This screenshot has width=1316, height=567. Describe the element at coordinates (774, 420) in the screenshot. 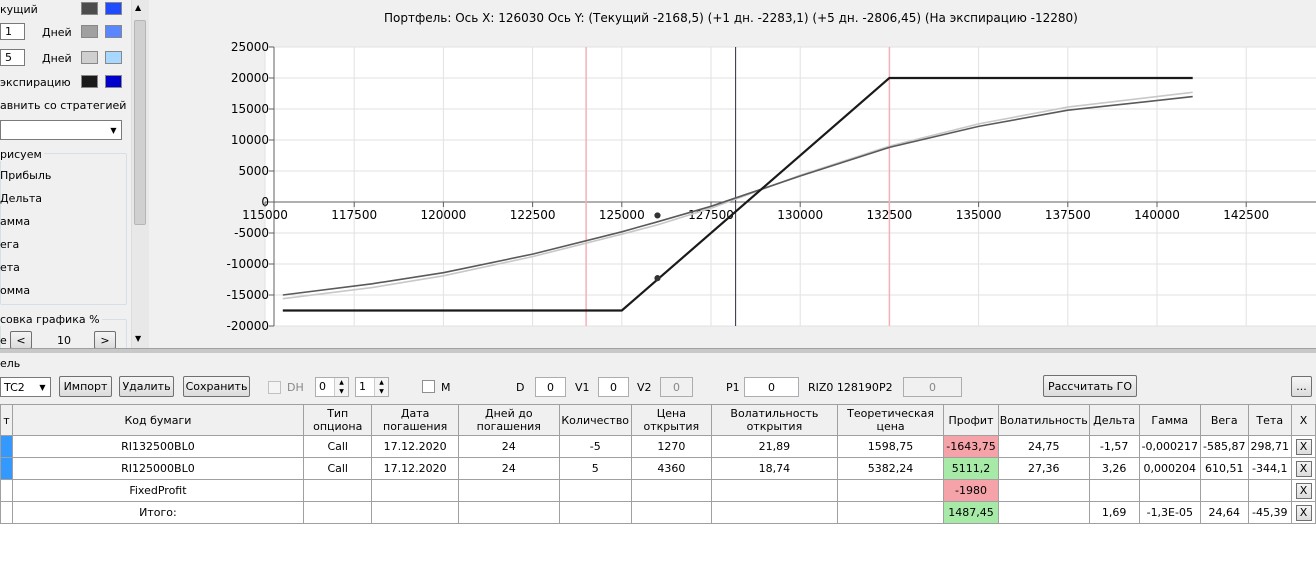

I see `col-header-open-volatility: Волатильность открытия` at that location.